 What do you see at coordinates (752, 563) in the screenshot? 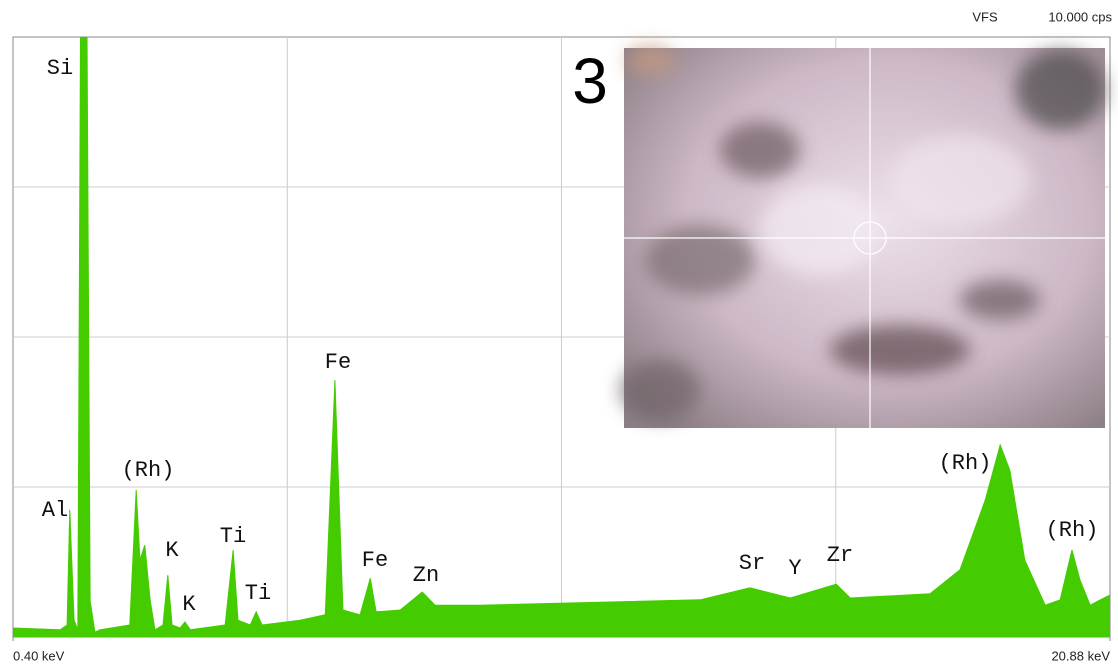
I see `peak-label: Sr` at bounding box center [752, 563].